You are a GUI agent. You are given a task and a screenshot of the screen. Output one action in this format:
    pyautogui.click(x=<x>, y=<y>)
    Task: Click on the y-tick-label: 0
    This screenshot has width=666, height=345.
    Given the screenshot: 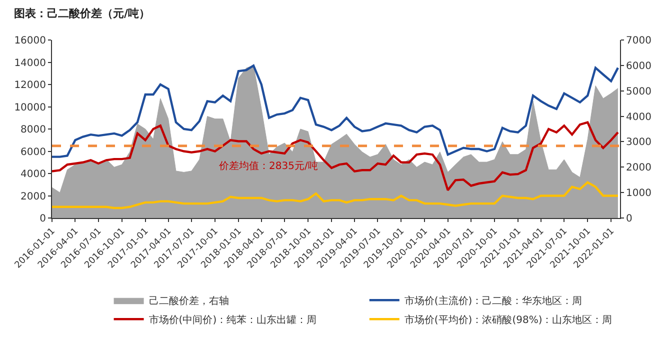 What is the action you would take?
    pyautogui.click(x=43, y=219)
    